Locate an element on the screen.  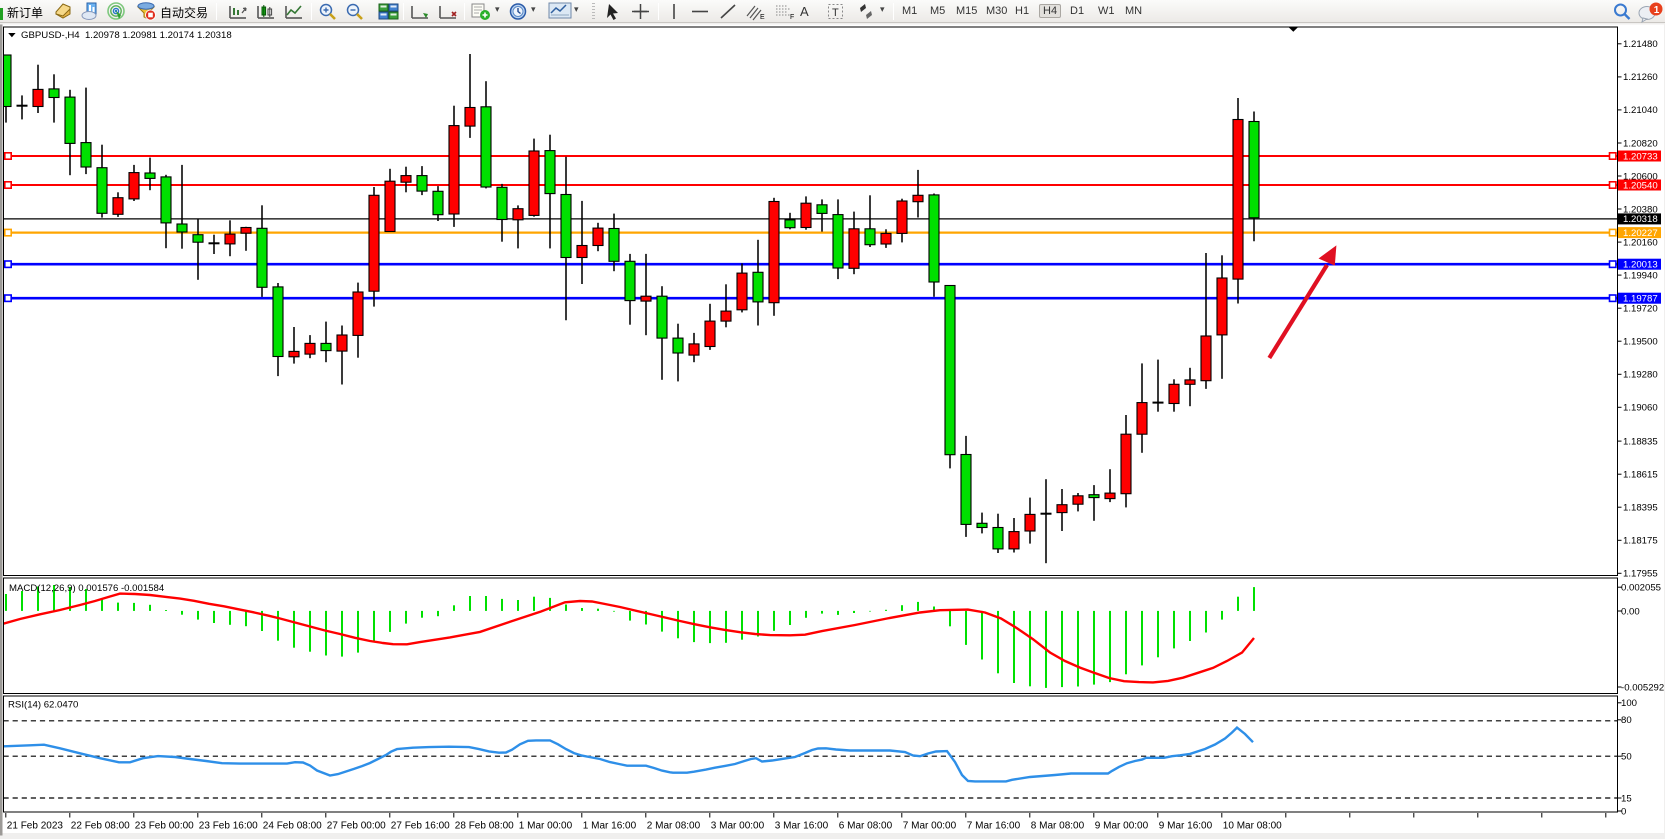
svg-text: 2 Mar 08:00 is located at coordinates (674, 826).